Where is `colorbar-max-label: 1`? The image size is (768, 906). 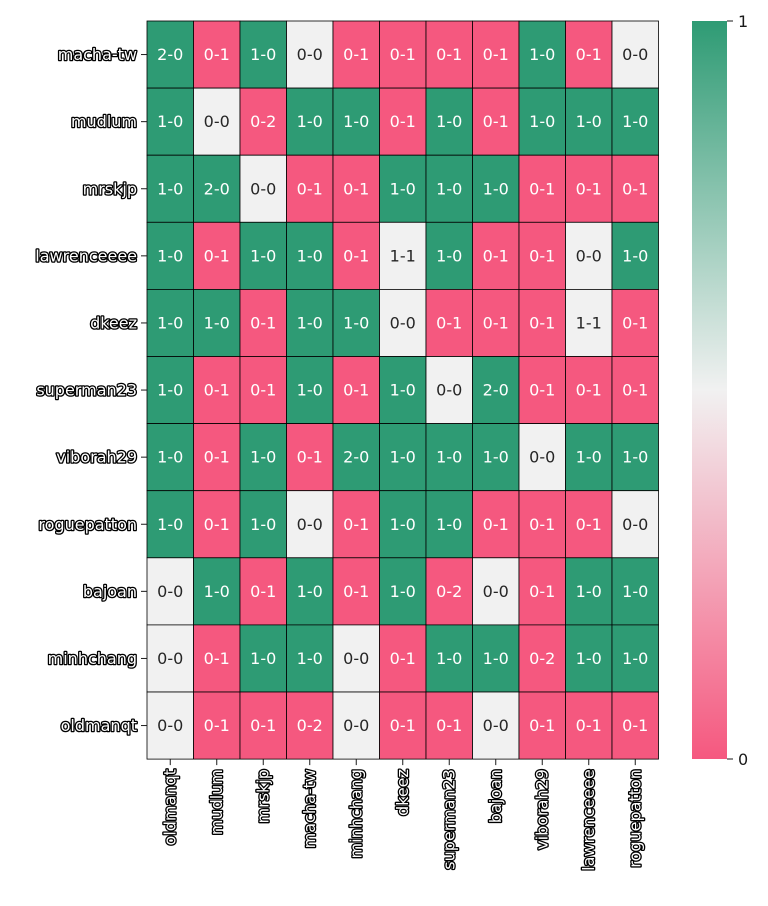 colorbar-max-label: 1 is located at coordinates (743, 21).